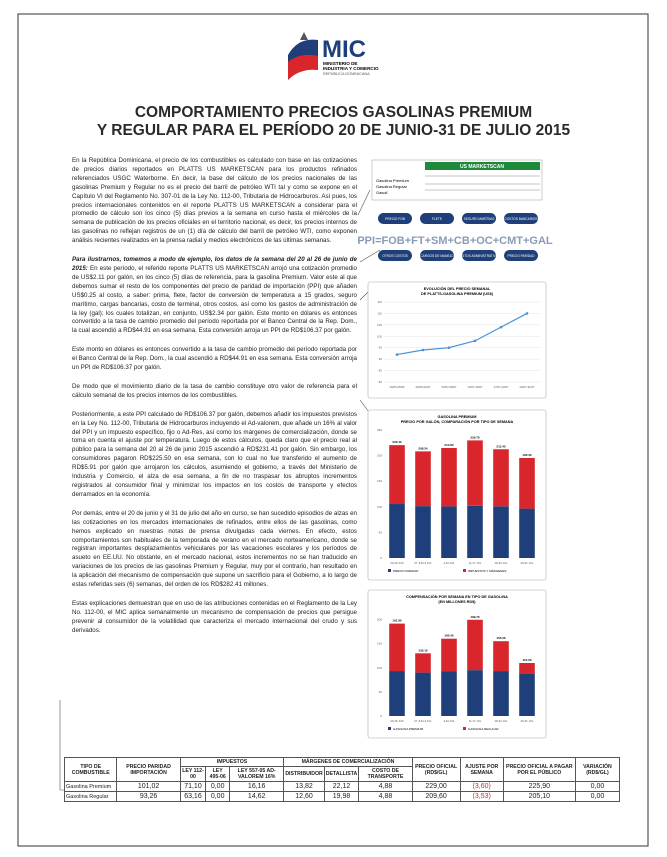  I want to click on y-tick-label: 200, so click(379, 620).